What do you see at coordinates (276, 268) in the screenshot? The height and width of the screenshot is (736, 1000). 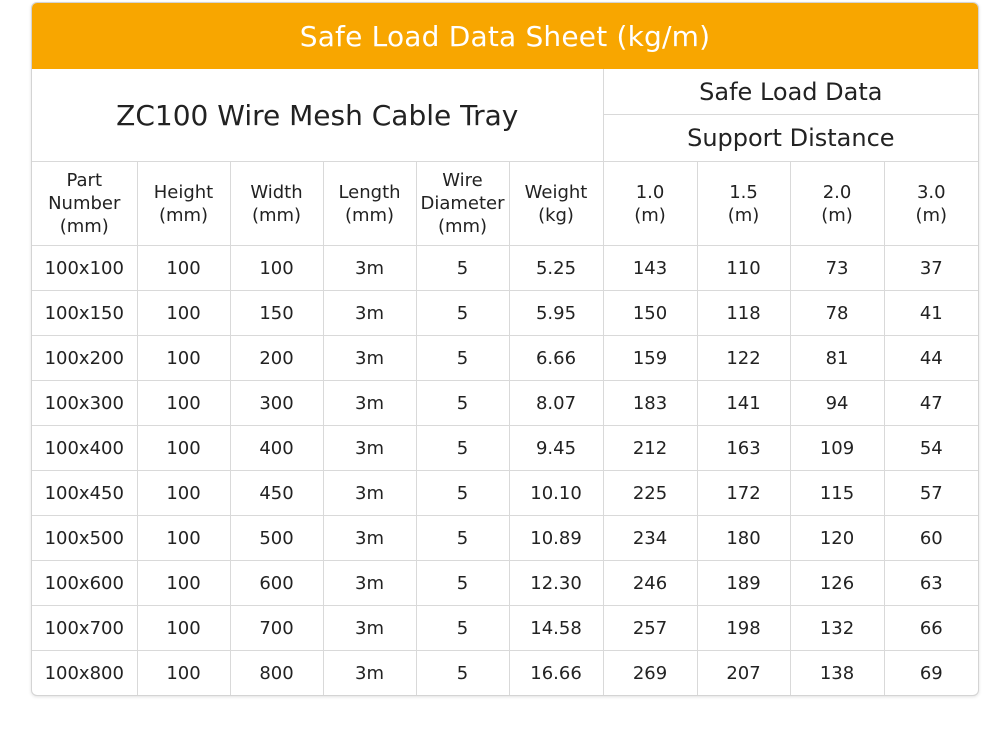 I see `table-cell-width: 100` at bounding box center [276, 268].